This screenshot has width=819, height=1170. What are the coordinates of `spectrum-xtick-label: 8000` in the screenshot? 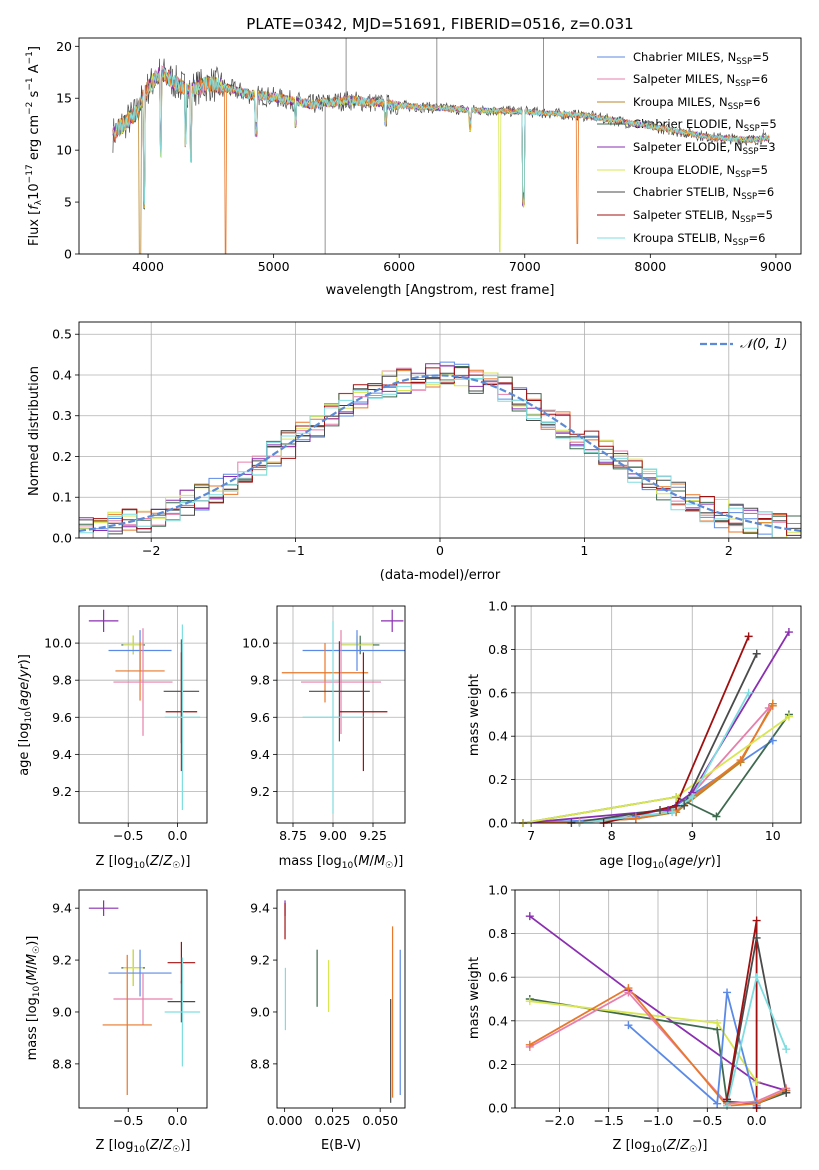 It's located at (650, 266).